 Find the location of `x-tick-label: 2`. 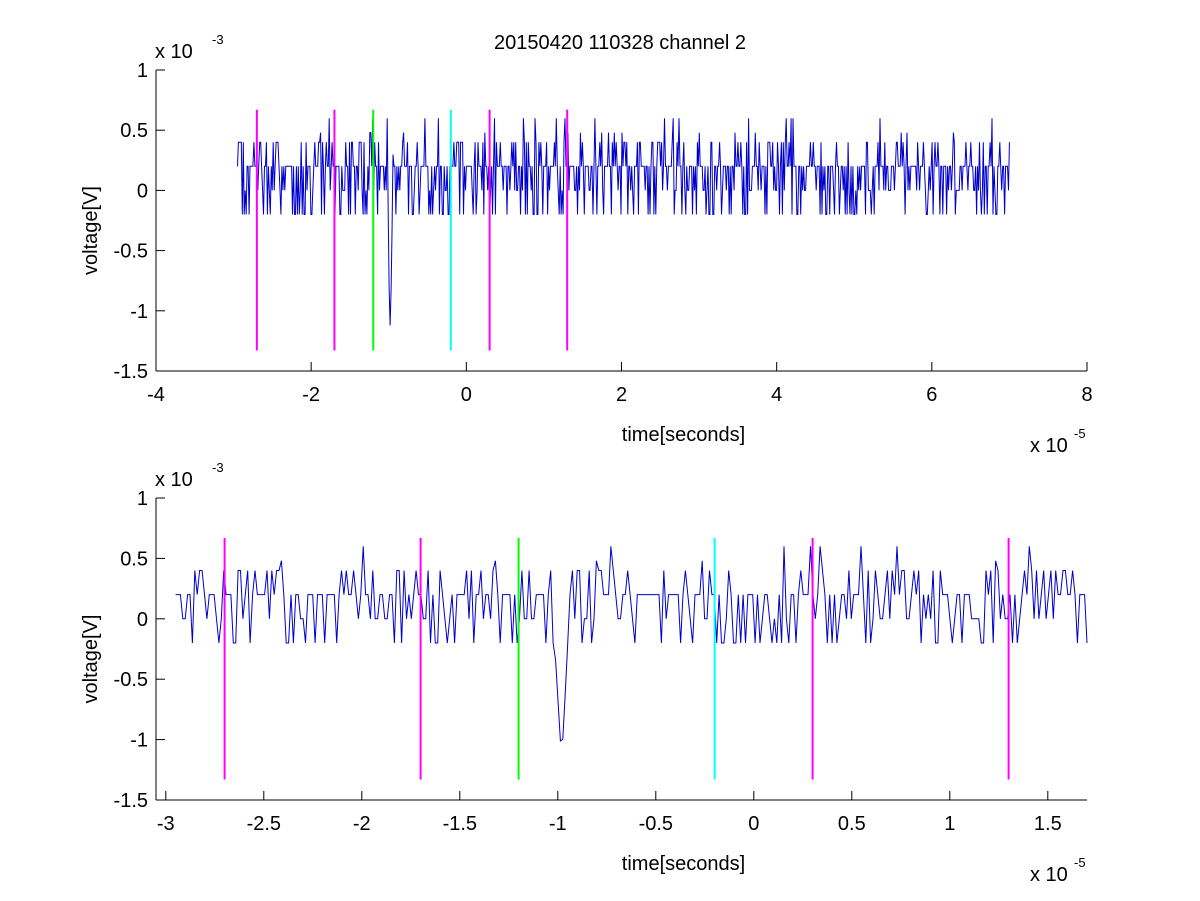

x-tick-label: 2 is located at coordinates (621, 395).